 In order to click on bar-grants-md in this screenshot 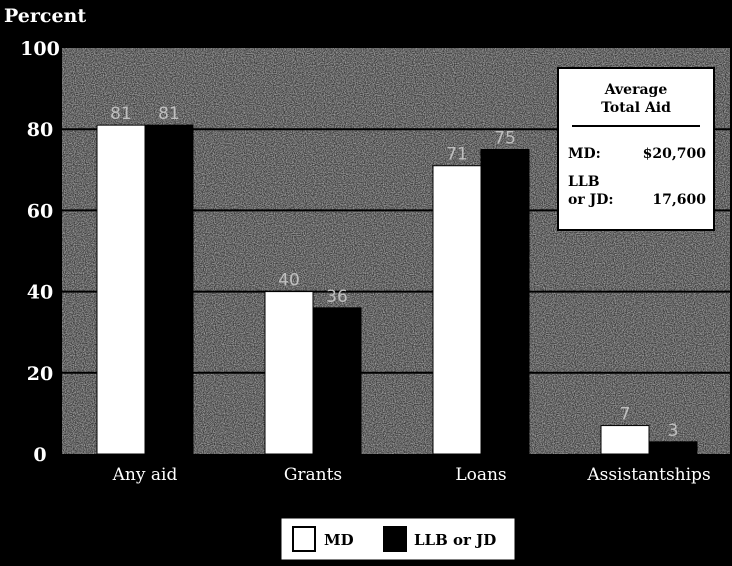, I will do `click(289, 373)`.